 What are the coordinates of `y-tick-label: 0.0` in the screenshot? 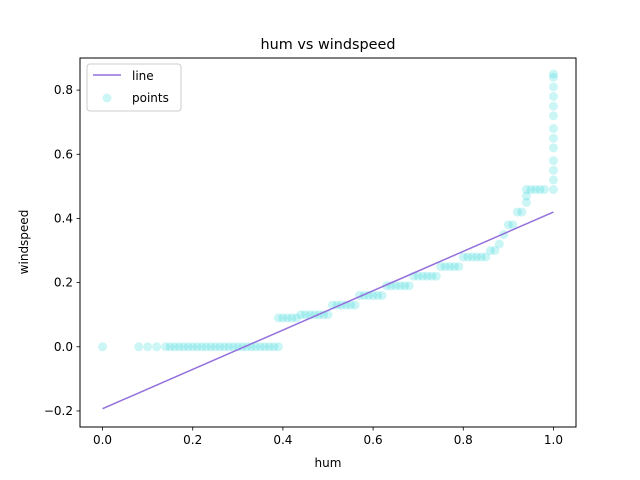 It's located at (63, 347).